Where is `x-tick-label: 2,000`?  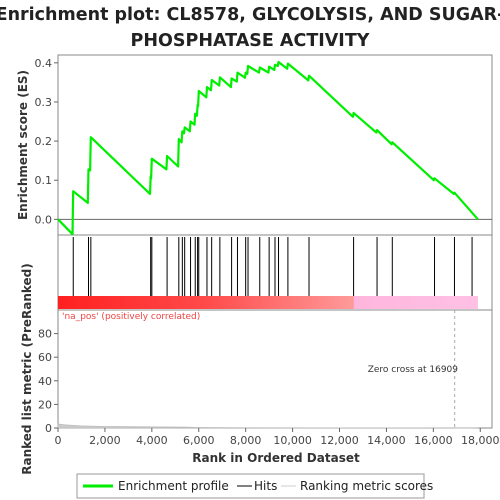 x-tick-label: 2,000 is located at coordinates (105, 440).